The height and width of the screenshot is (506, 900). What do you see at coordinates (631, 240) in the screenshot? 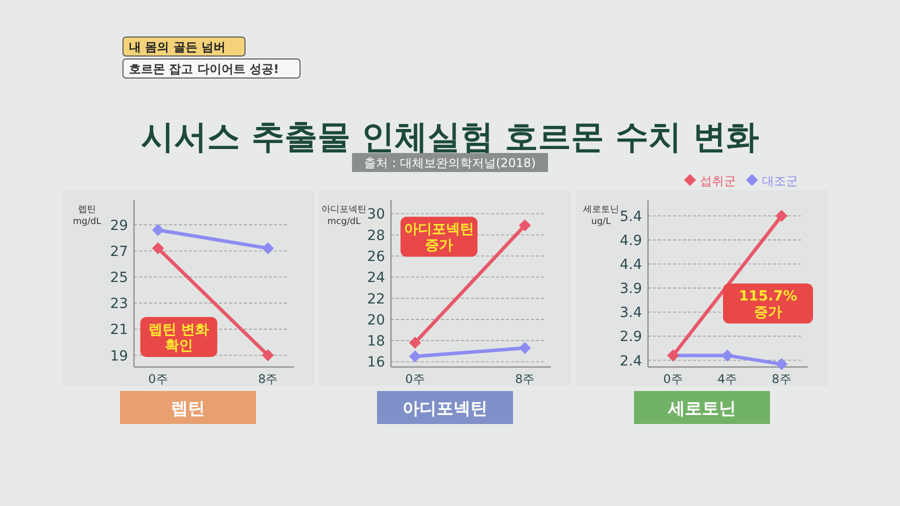
I see `y-tick-label: 4.9` at bounding box center [631, 240].